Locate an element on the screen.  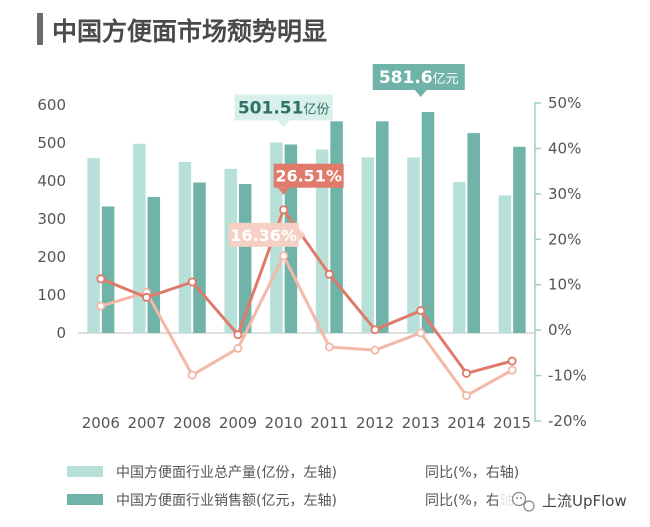
legend-swatch-production is located at coordinates (85, 471).